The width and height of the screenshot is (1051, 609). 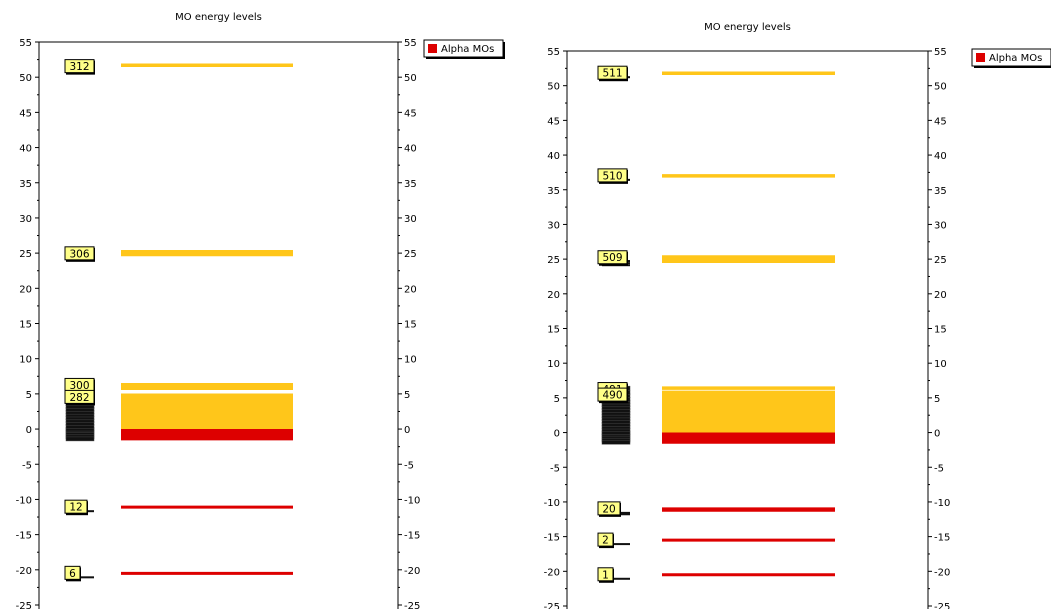 I want to click on mo-label: 300, so click(x=79, y=386).